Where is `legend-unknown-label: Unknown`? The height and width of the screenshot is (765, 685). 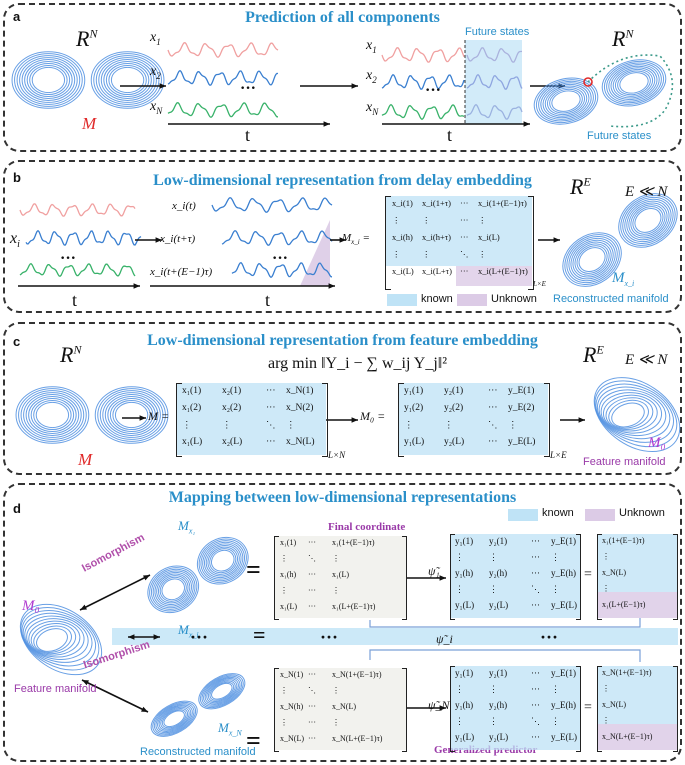
legend-unknown-label: Unknown is located at coordinates (642, 513).